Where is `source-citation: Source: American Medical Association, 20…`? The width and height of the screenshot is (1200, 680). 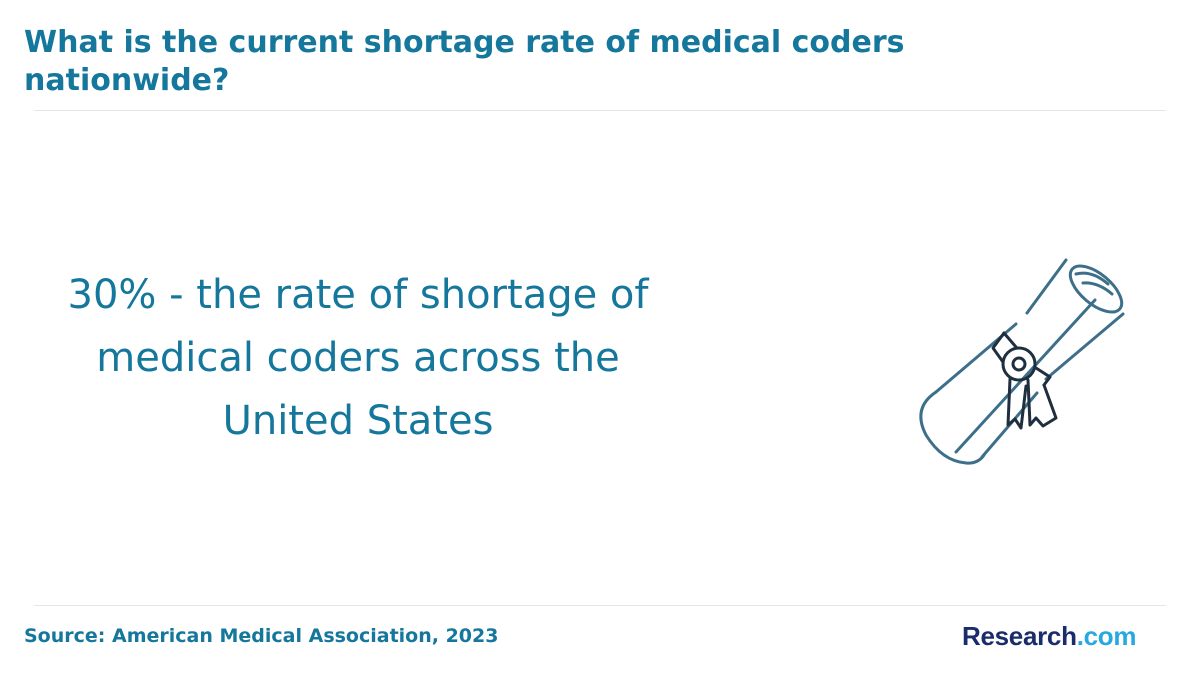 source-citation: Source: American Medical Association, 20… is located at coordinates (261, 636).